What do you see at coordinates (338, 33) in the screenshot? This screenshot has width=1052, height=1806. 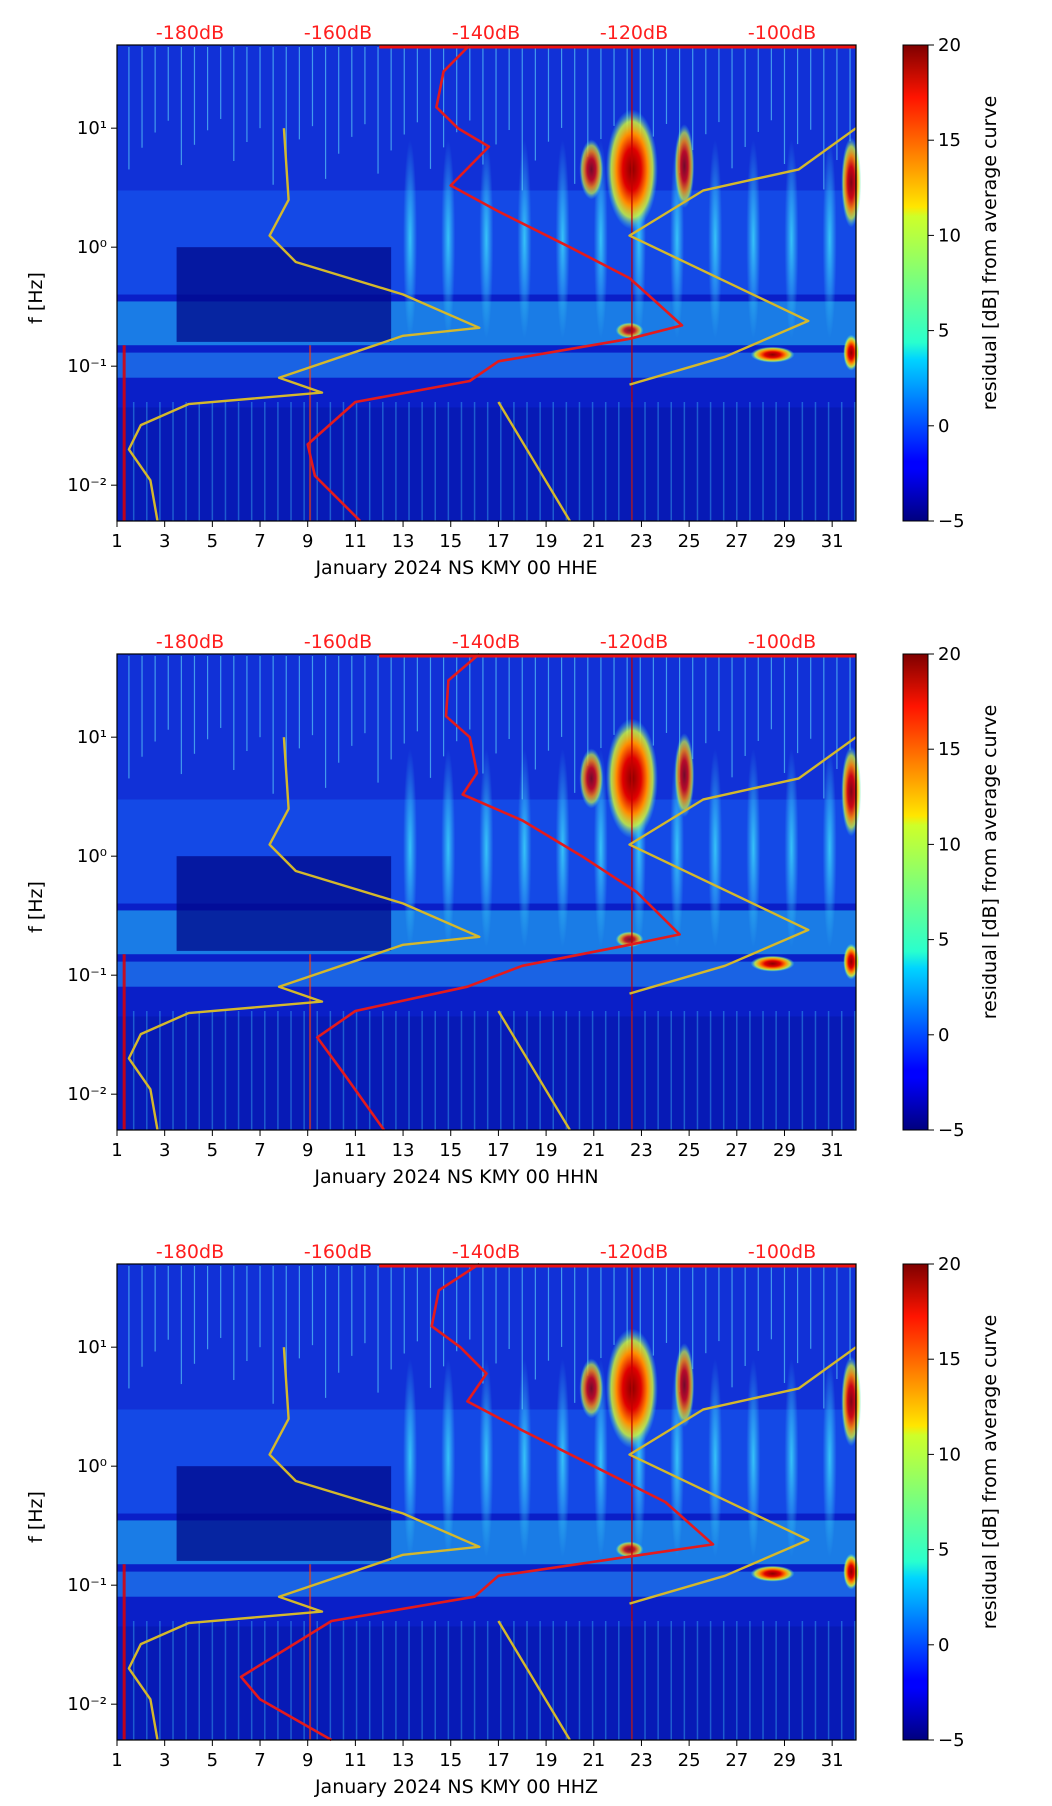 I see `db-scale-label: -160dB` at bounding box center [338, 33].